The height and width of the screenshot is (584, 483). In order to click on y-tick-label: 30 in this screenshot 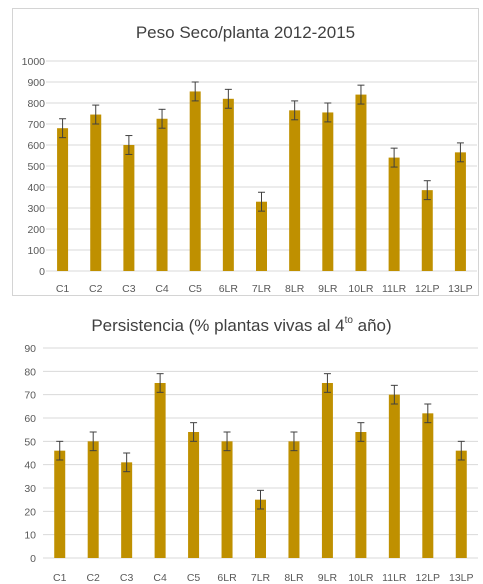, I will do `click(30, 489)`.